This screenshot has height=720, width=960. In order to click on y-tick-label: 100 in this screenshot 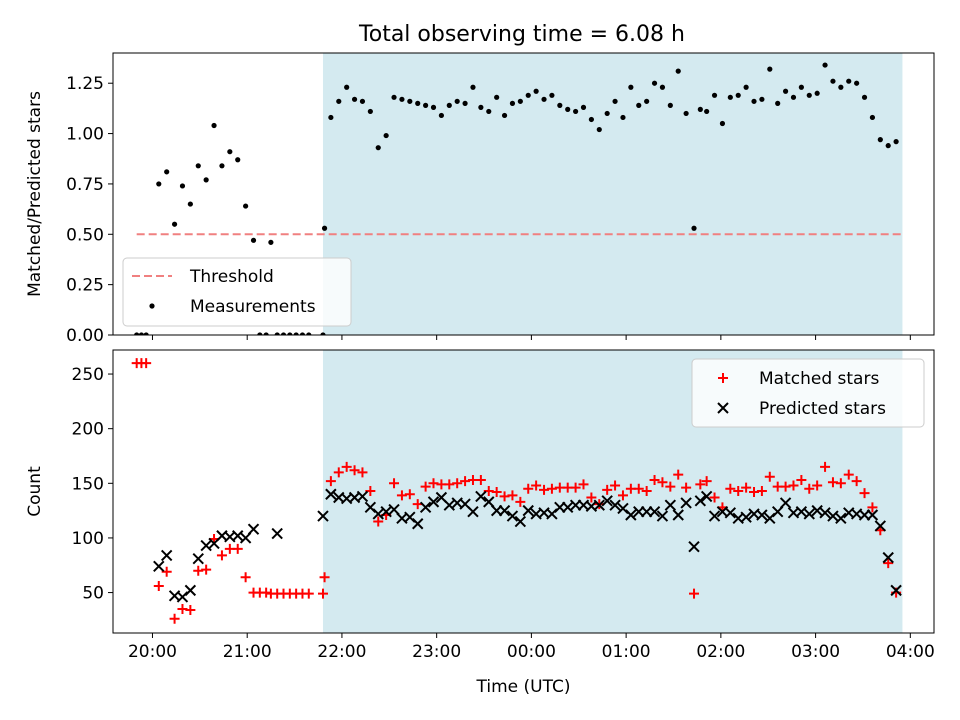, I will do `click(88, 539)`.